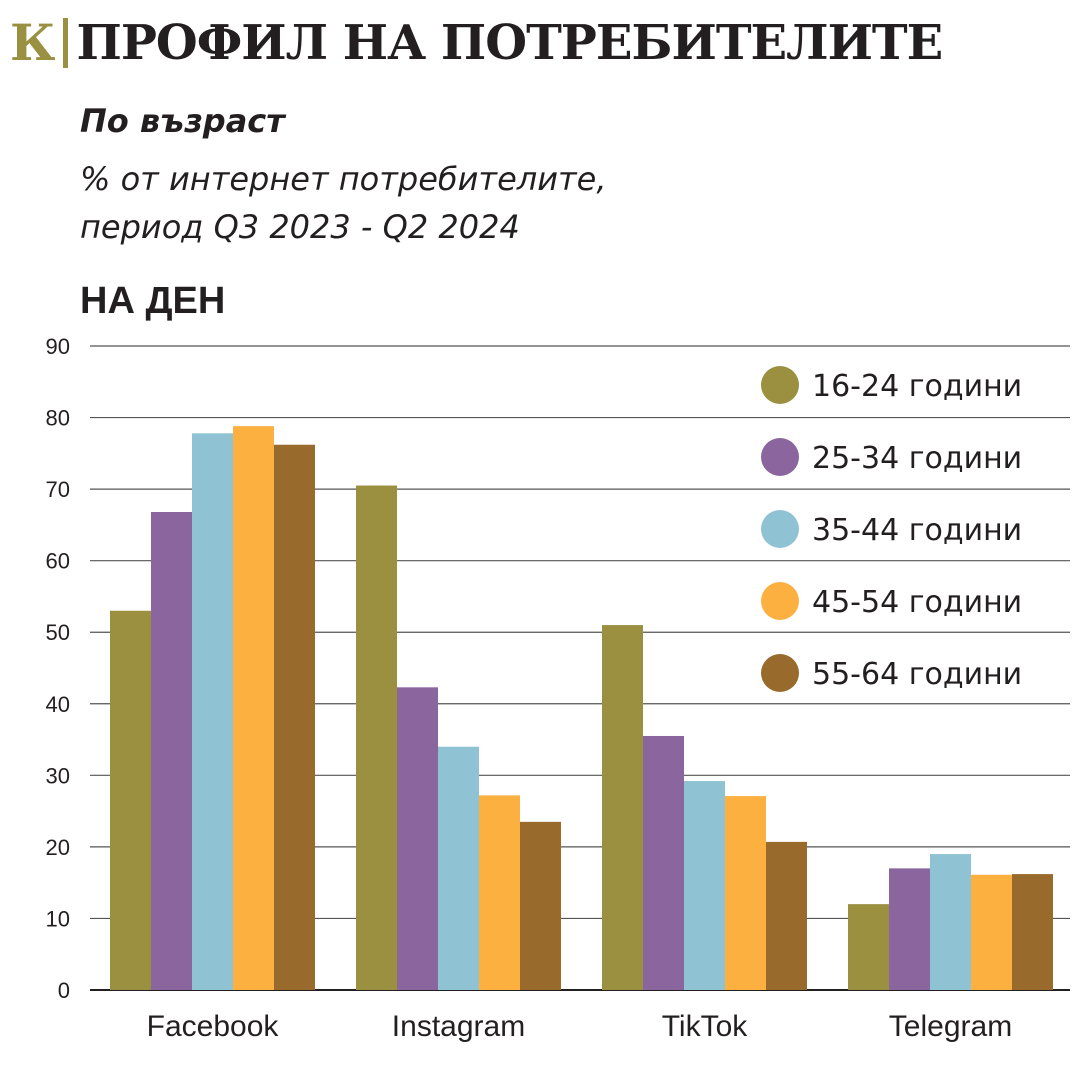 The width and height of the screenshot is (1080, 1080). Describe the element at coordinates (509, 43) in the screenshot. I see `page-title: ПРОФИЛ НА ПОТРЕБИТЕЛИТЕ` at that location.